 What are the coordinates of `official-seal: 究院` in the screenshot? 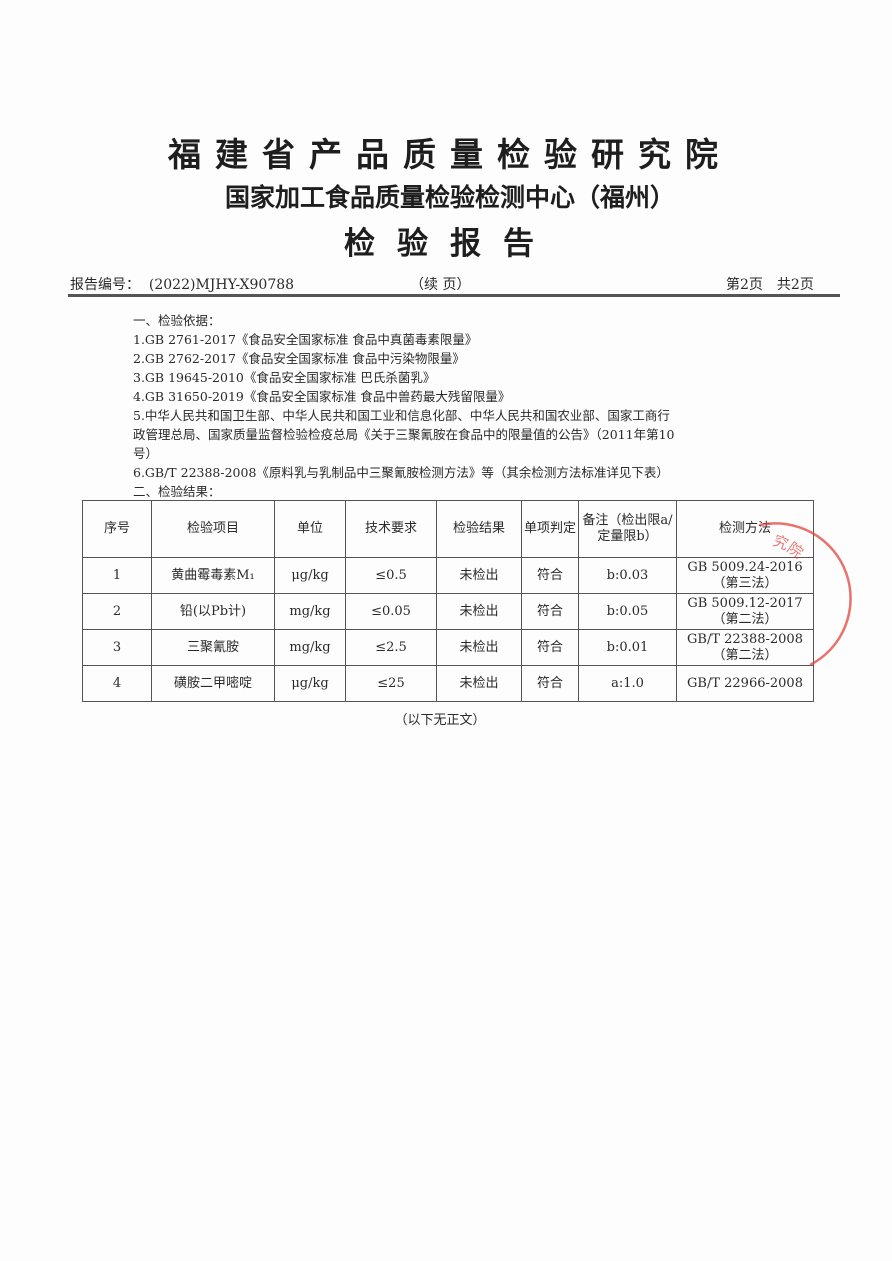 It's located at (805, 594).